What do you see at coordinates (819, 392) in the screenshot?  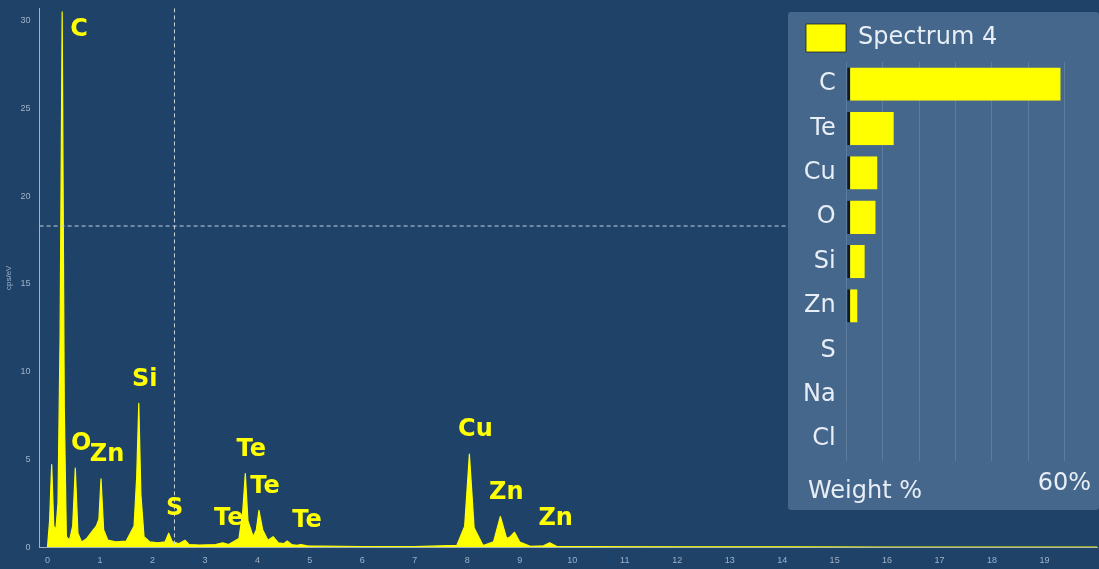 I see `y-tick-label: Na` at bounding box center [819, 392].